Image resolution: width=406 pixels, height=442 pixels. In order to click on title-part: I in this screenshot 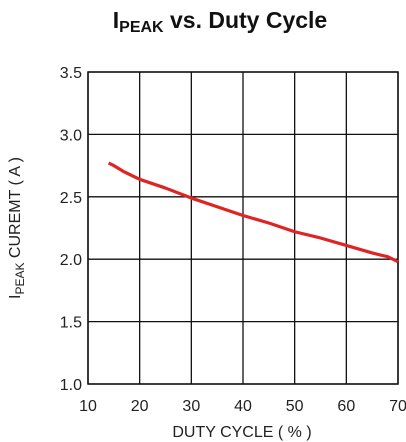, I will do `click(116, 20)`.